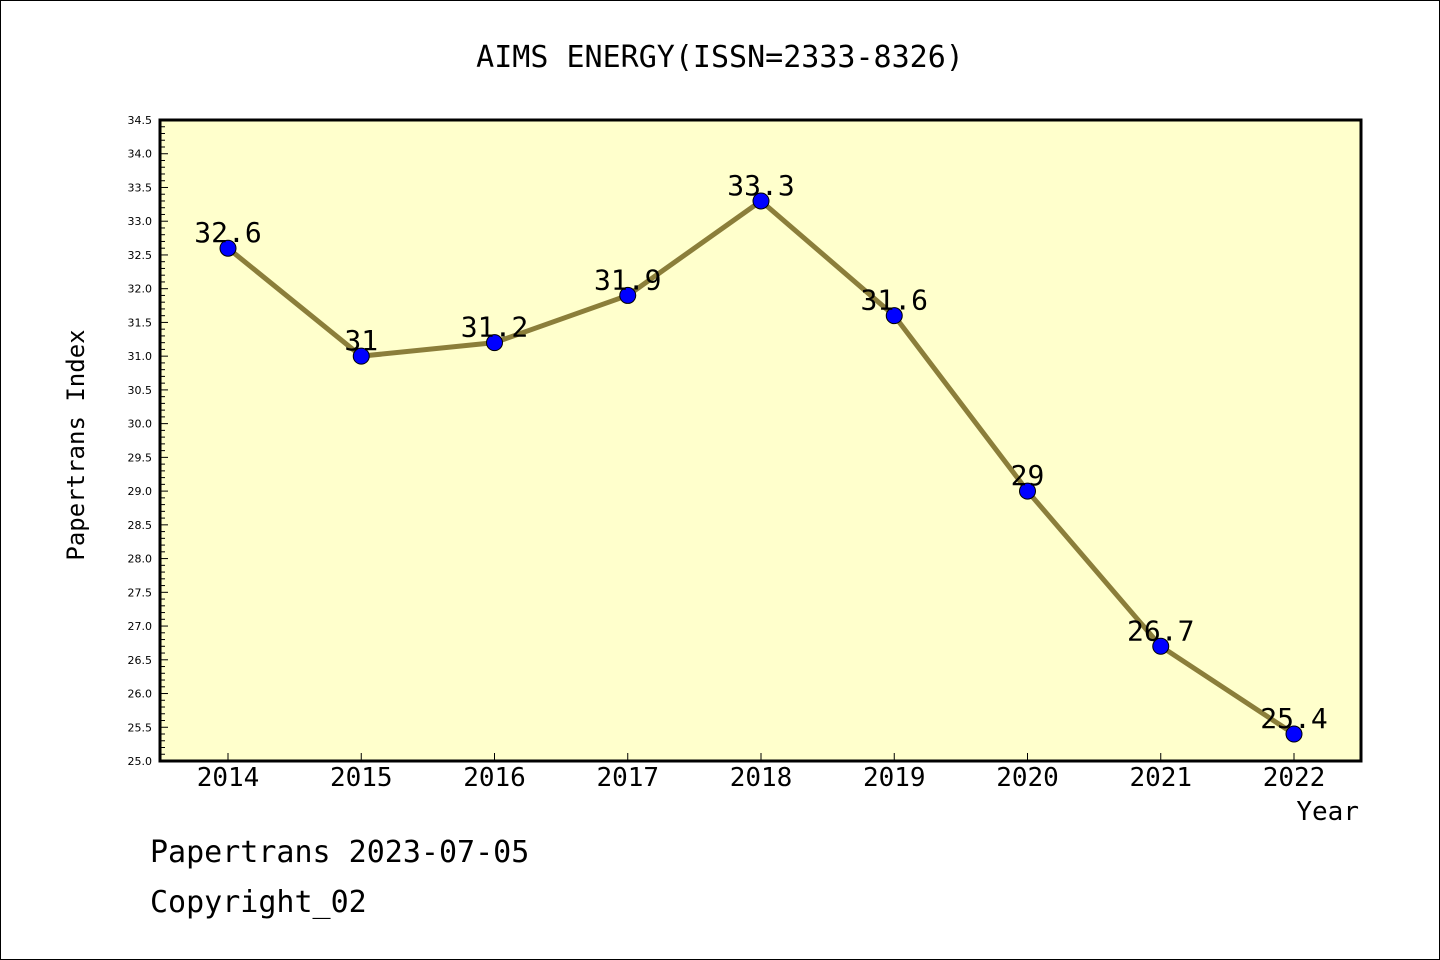 The height and width of the screenshot is (960, 1440). I want to click on x-tick-label: 2022, so click(1294, 778).